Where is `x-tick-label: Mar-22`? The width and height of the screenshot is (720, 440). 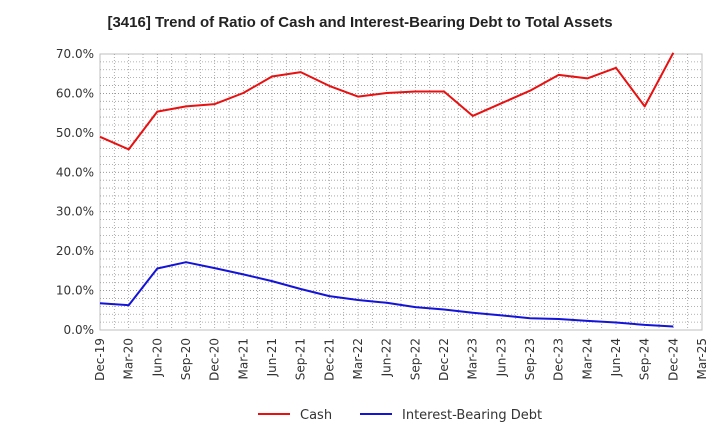 x-tick-label: Mar-22 is located at coordinates (358, 358).